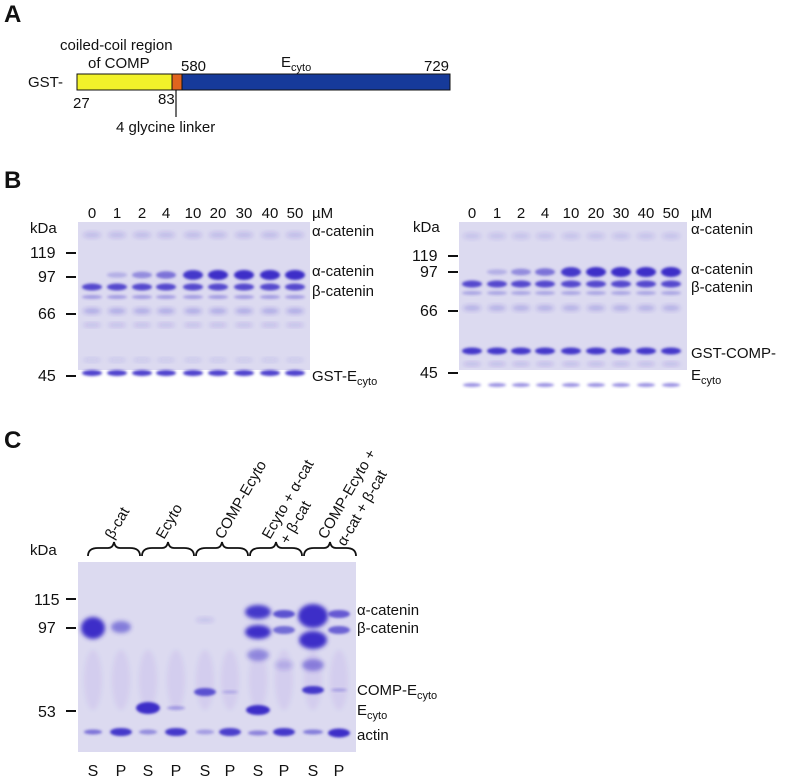 This screenshot has width=800, height=784. Describe the element at coordinates (388, 610) in the screenshot. I see `alpha-catenin-label: α-catenin` at that location.